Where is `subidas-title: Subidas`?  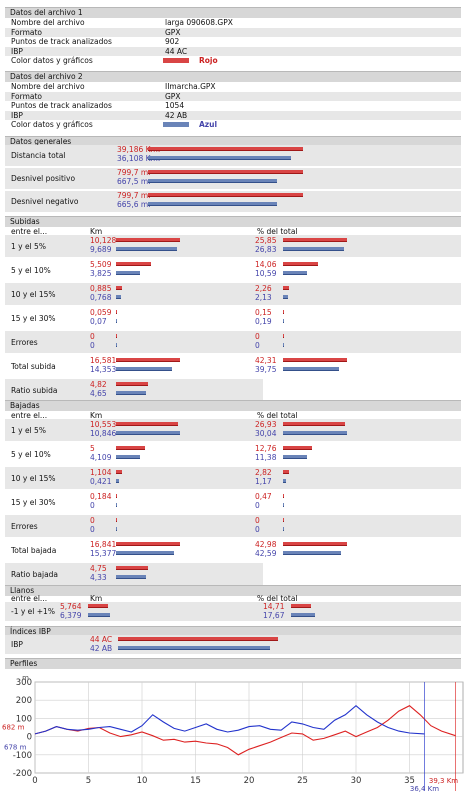
subidas-title: Subidas is located at coordinates (233, 221).